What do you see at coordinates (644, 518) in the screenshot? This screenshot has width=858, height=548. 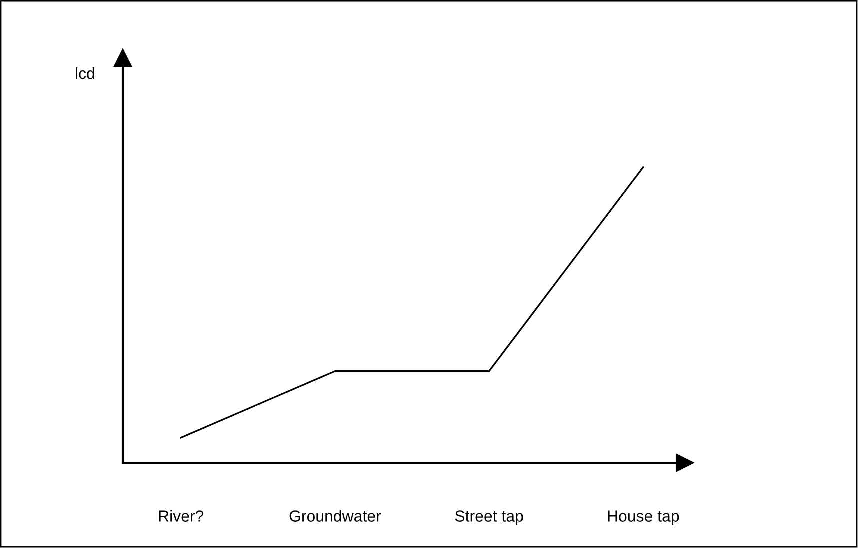 I see `x-tick-label: House tap` at bounding box center [644, 518].